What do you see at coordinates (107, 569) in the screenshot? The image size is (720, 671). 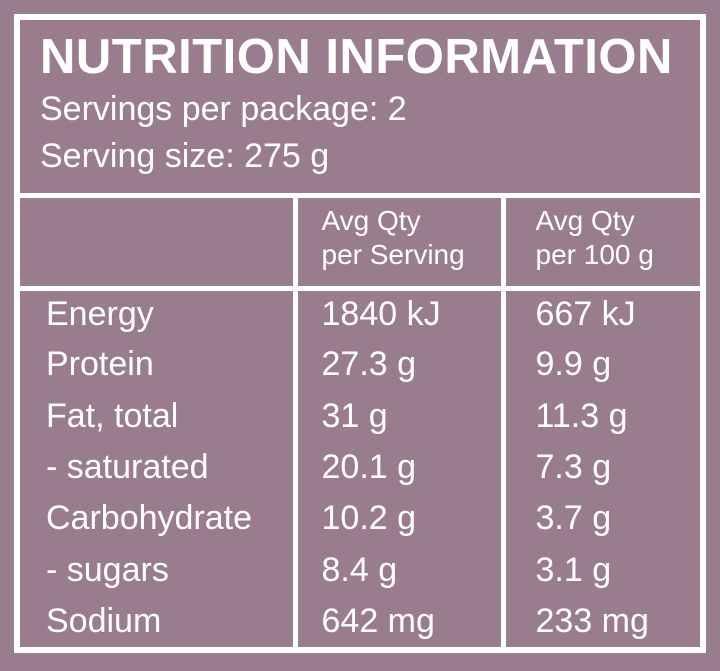 I see `nutrient-label: - sugars` at bounding box center [107, 569].